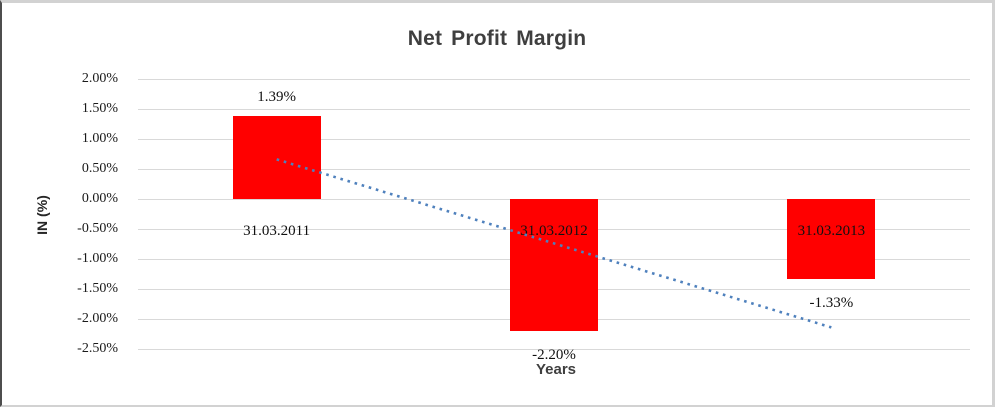  Describe the element at coordinates (556, 369) in the screenshot. I see `x-axis-title: Years` at that location.